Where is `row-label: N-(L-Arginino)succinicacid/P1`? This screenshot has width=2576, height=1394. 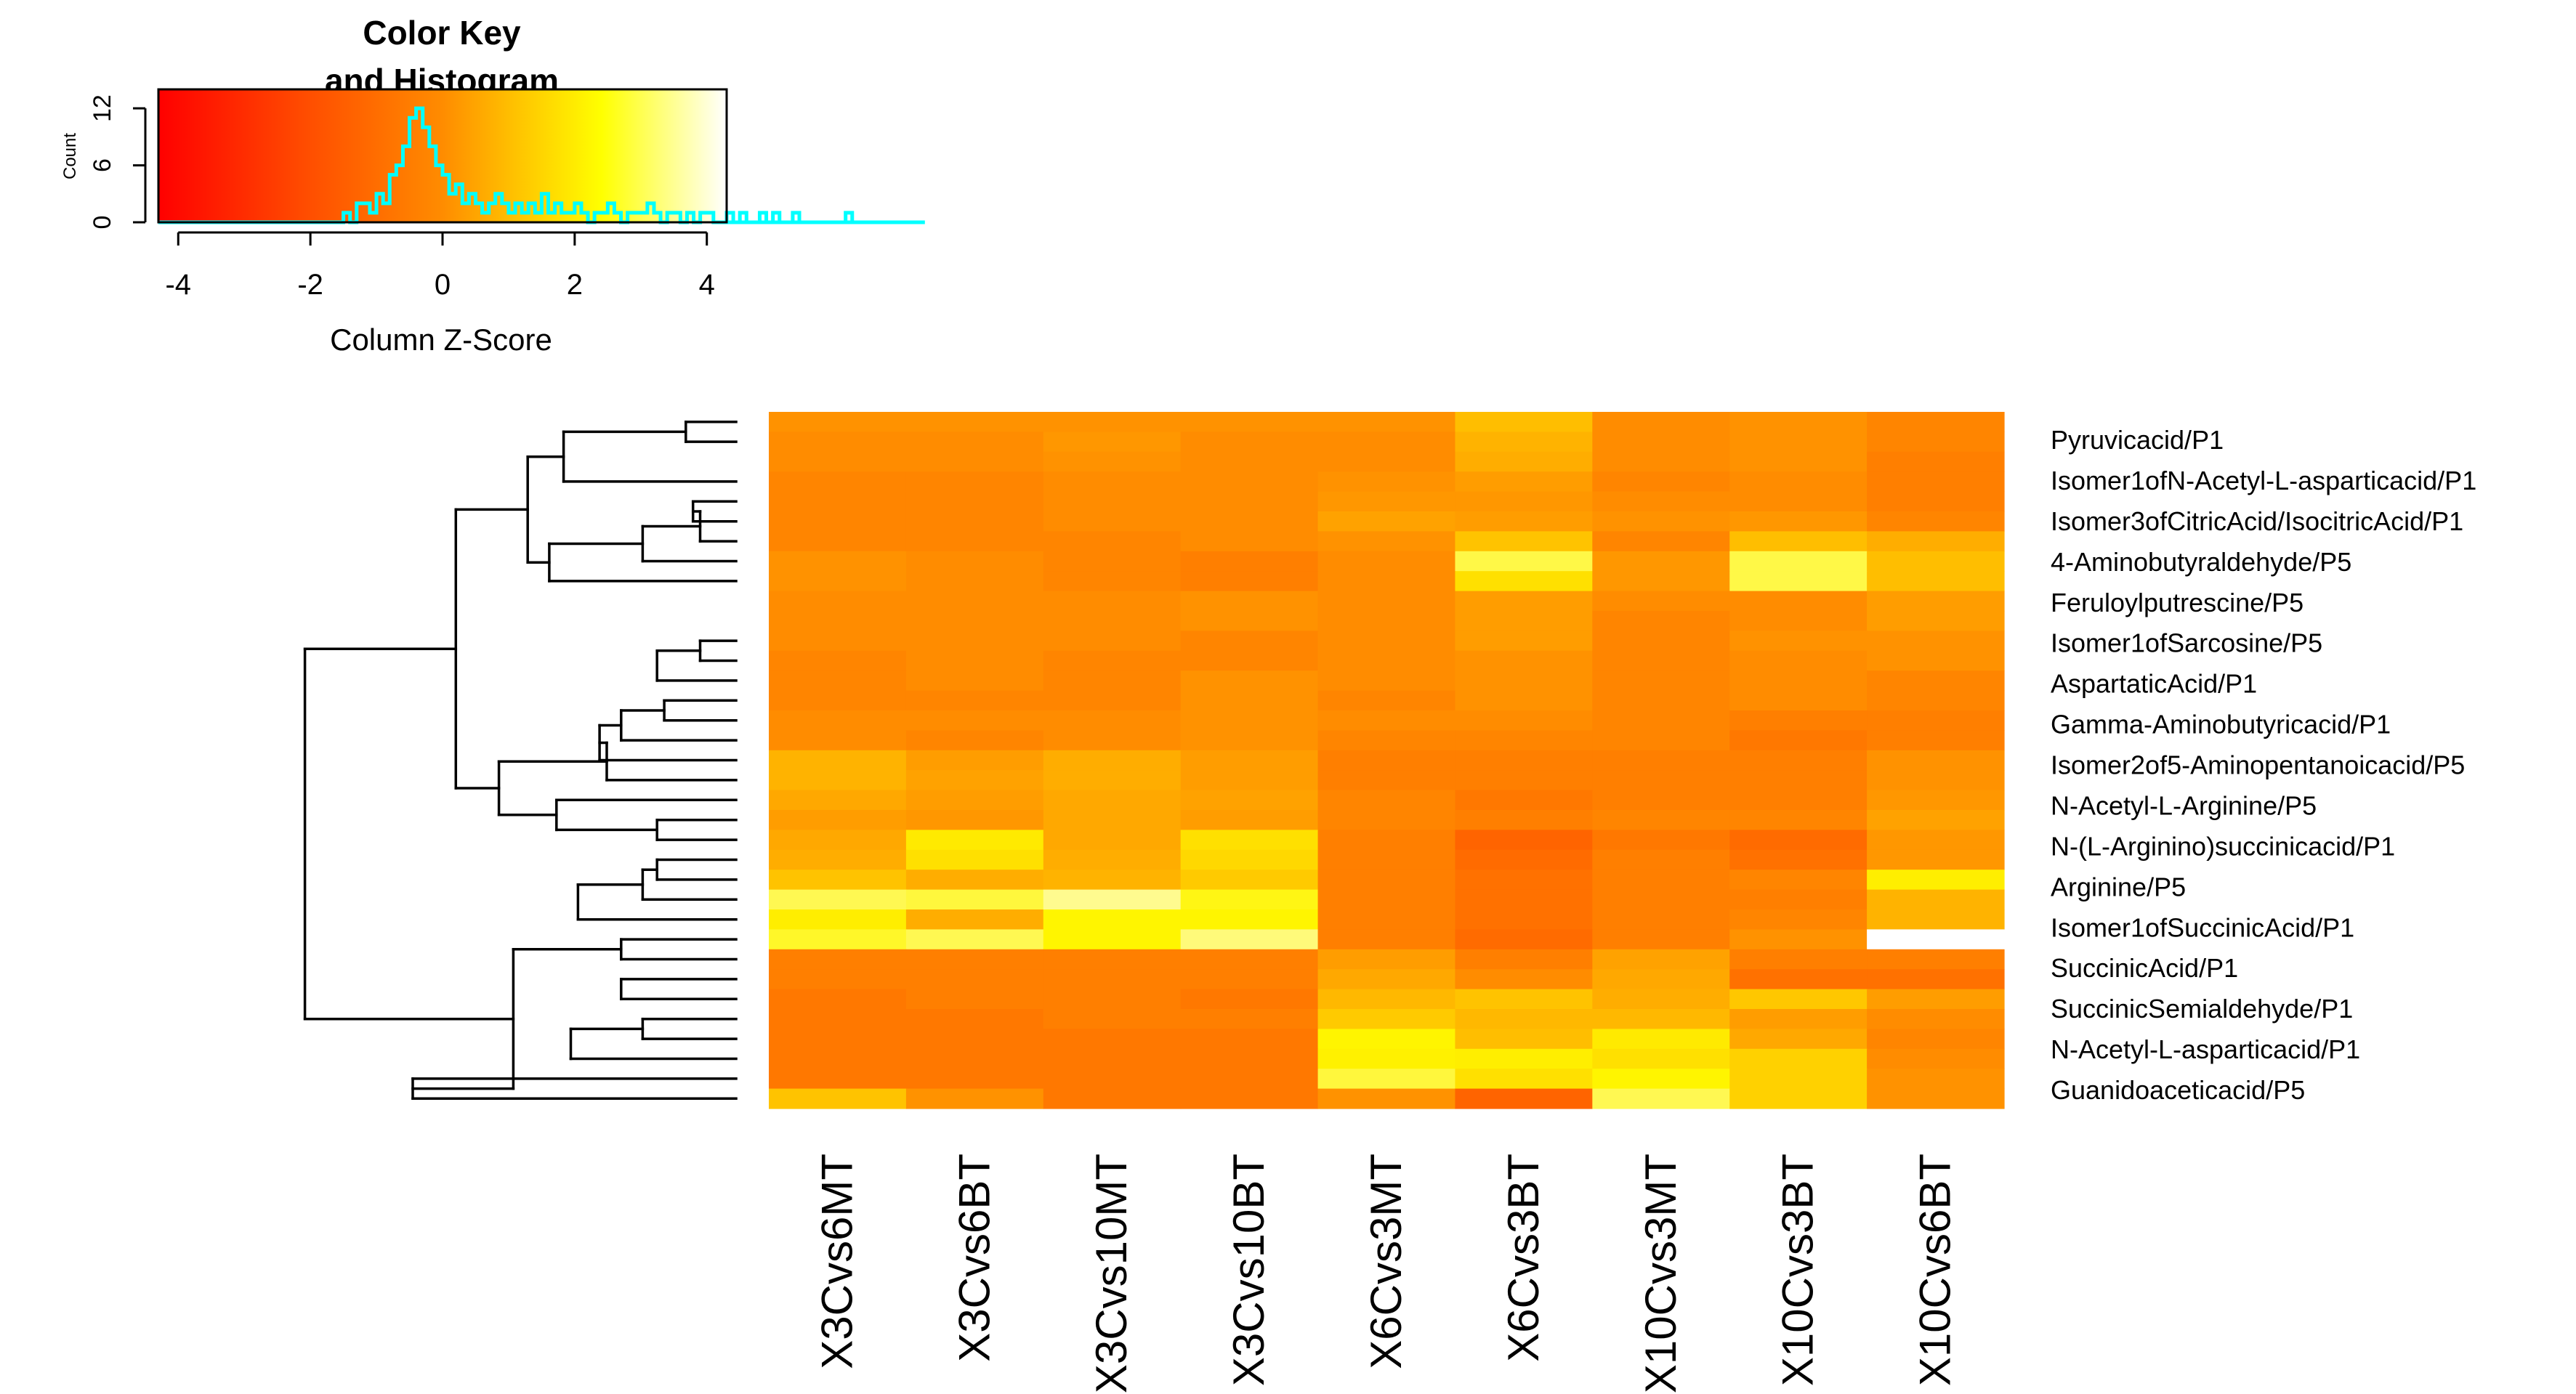 row-label: N-(L-Arginino)succinicacid/P1 is located at coordinates (2223, 846).